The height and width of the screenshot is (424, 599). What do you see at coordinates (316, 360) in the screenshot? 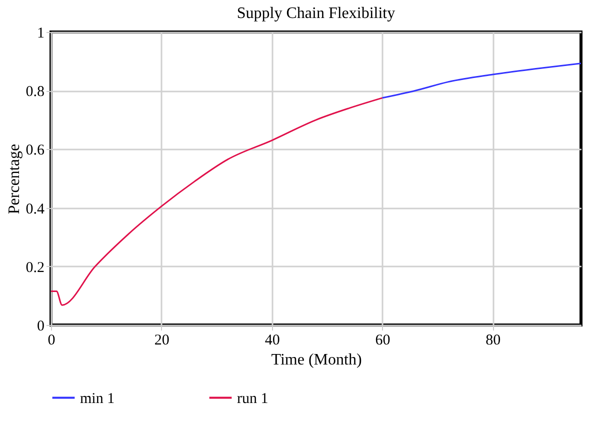
I see `x-axis-title: Time (Month)` at bounding box center [316, 360].